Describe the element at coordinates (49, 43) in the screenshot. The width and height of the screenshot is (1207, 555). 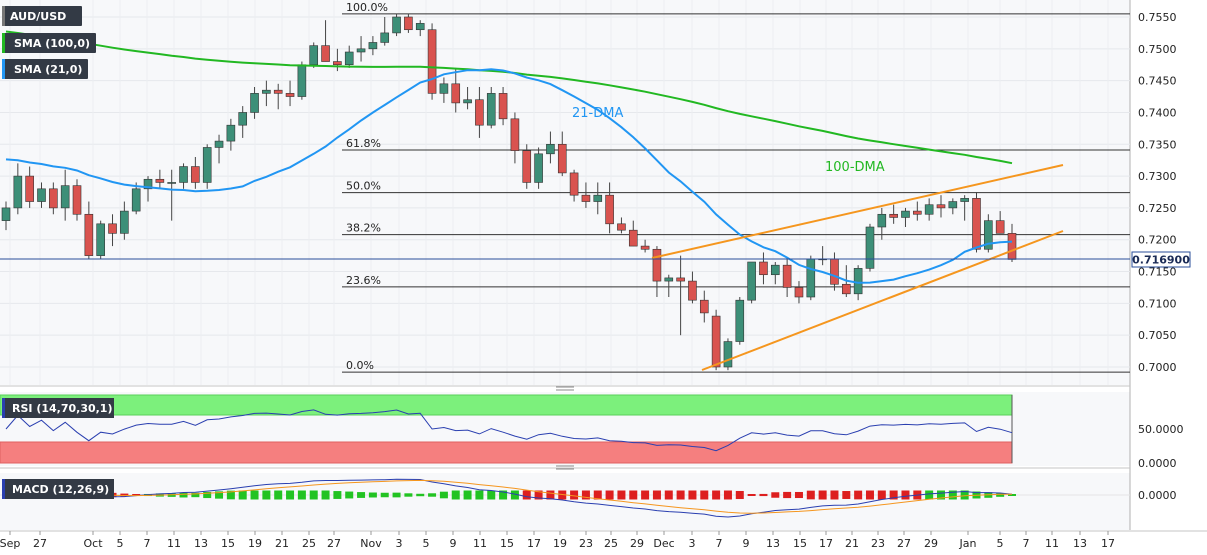
I see `legend-sma100: SMA (100,0)` at that location.